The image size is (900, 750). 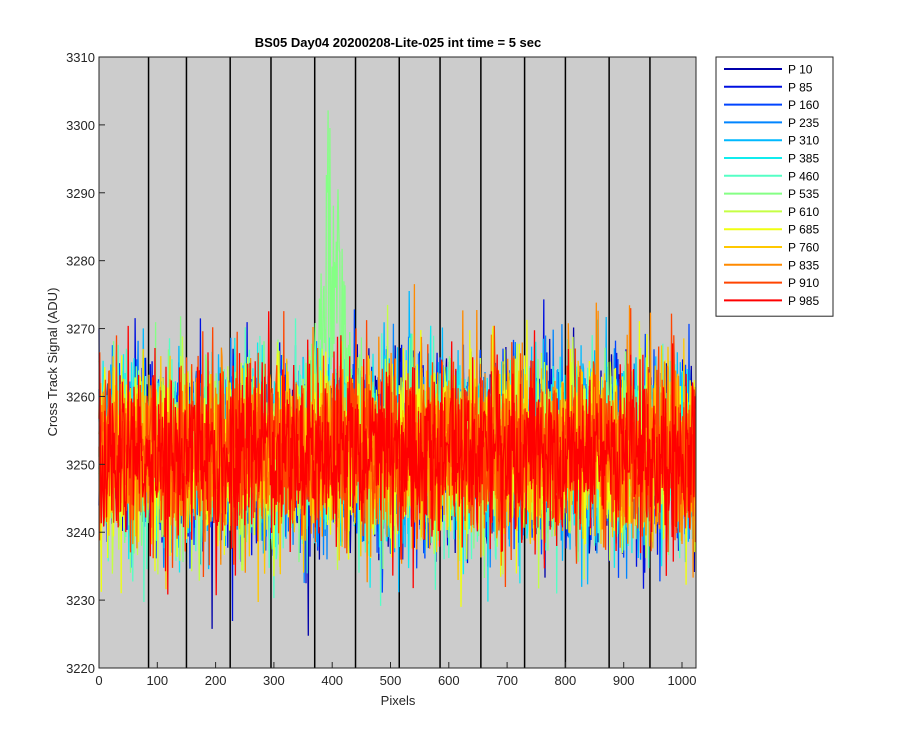 I want to click on x-tick-label: 0, so click(x=98, y=680).